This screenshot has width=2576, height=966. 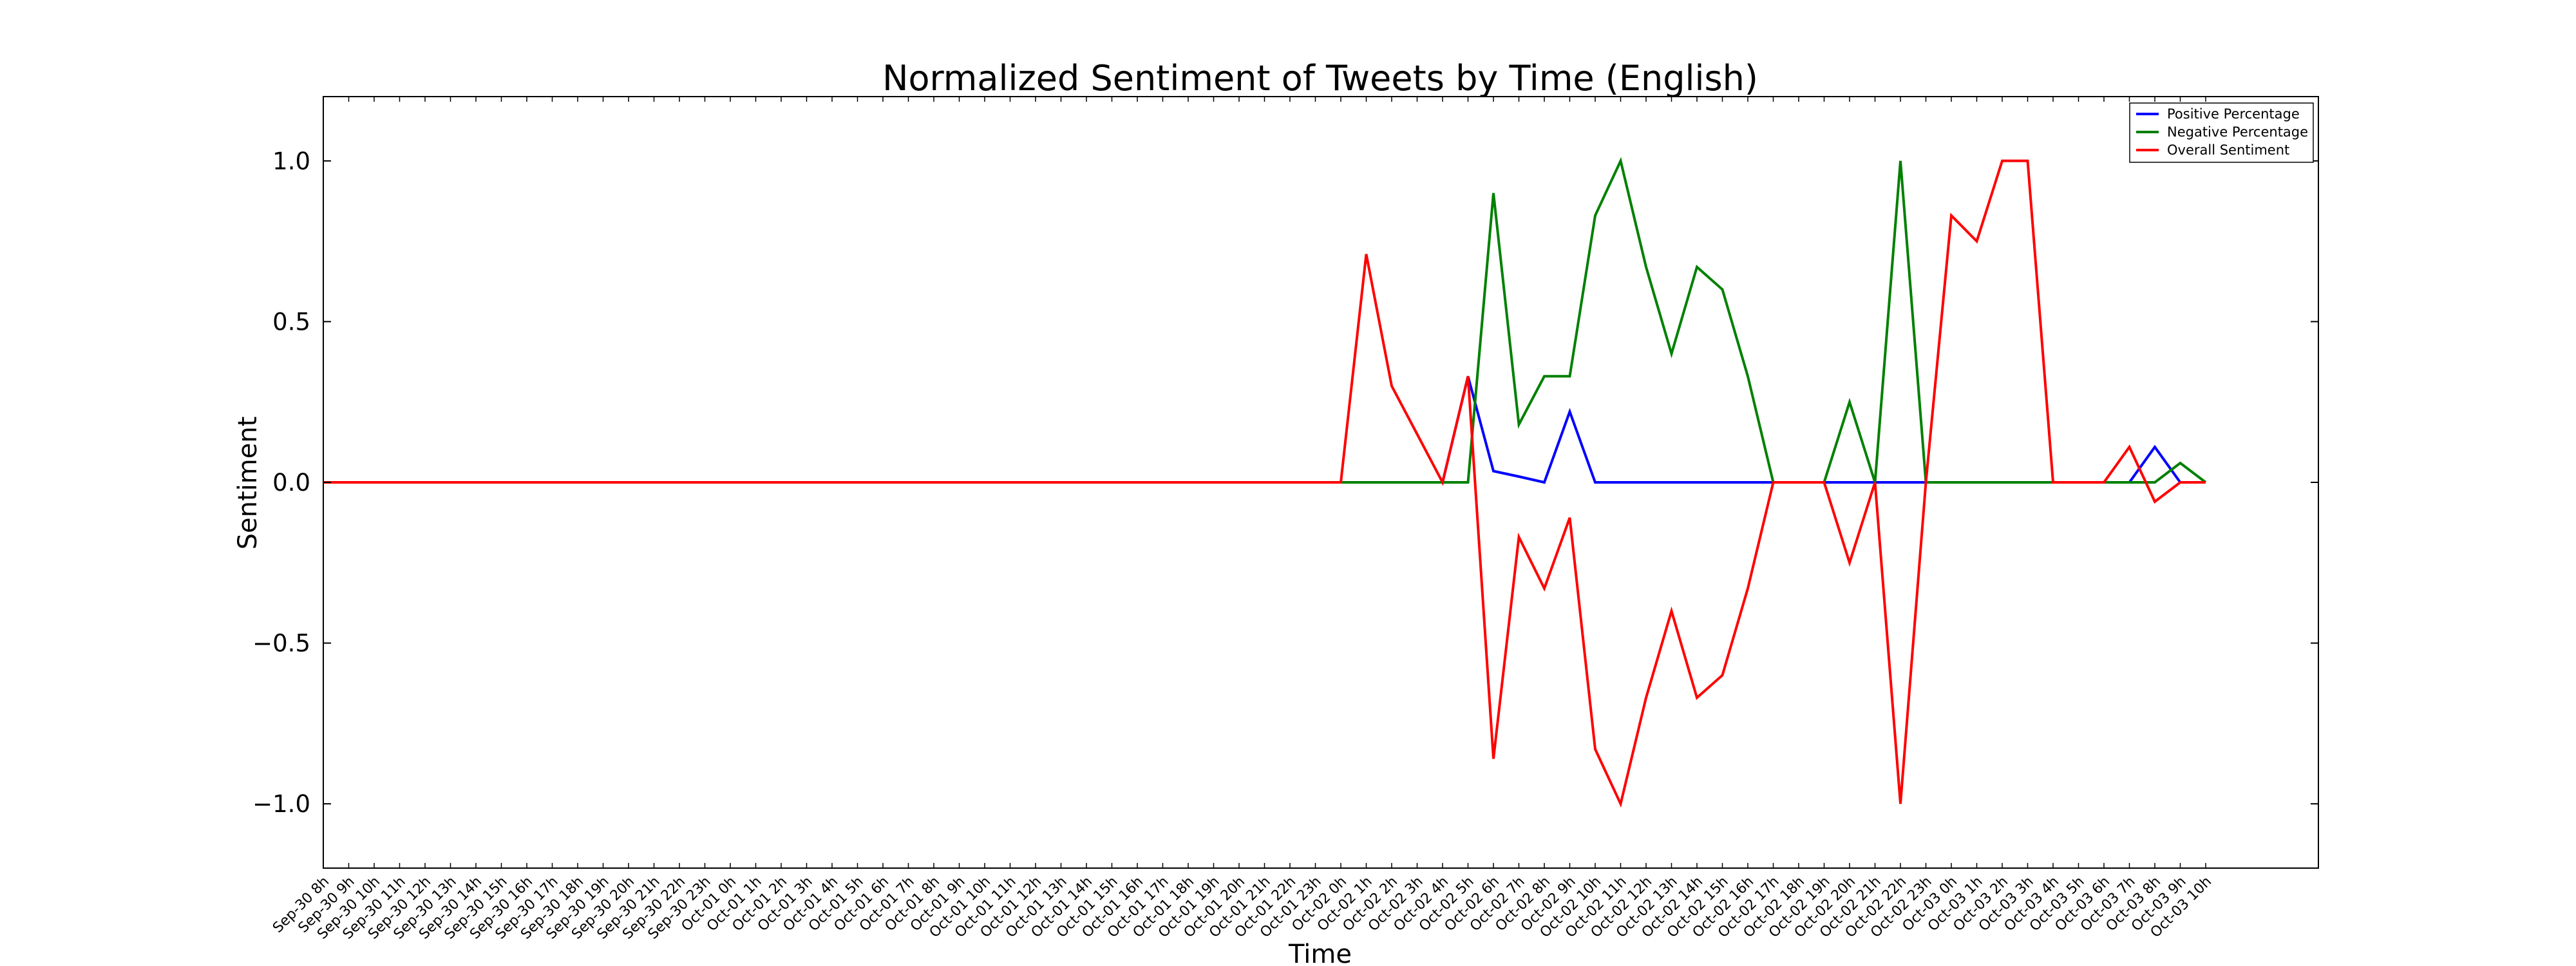 I want to click on legend-box, so click(x=2221, y=132).